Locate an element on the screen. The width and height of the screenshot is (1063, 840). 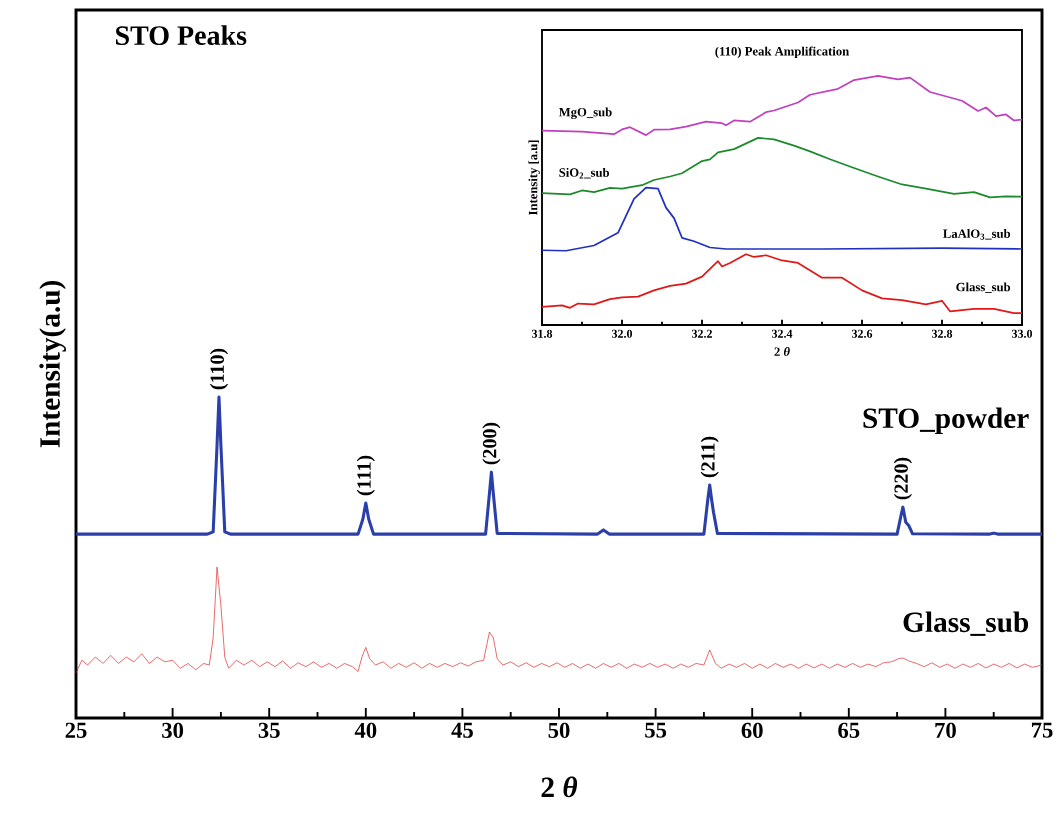
x-tick-label: 32.6 is located at coordinates (862, 333).